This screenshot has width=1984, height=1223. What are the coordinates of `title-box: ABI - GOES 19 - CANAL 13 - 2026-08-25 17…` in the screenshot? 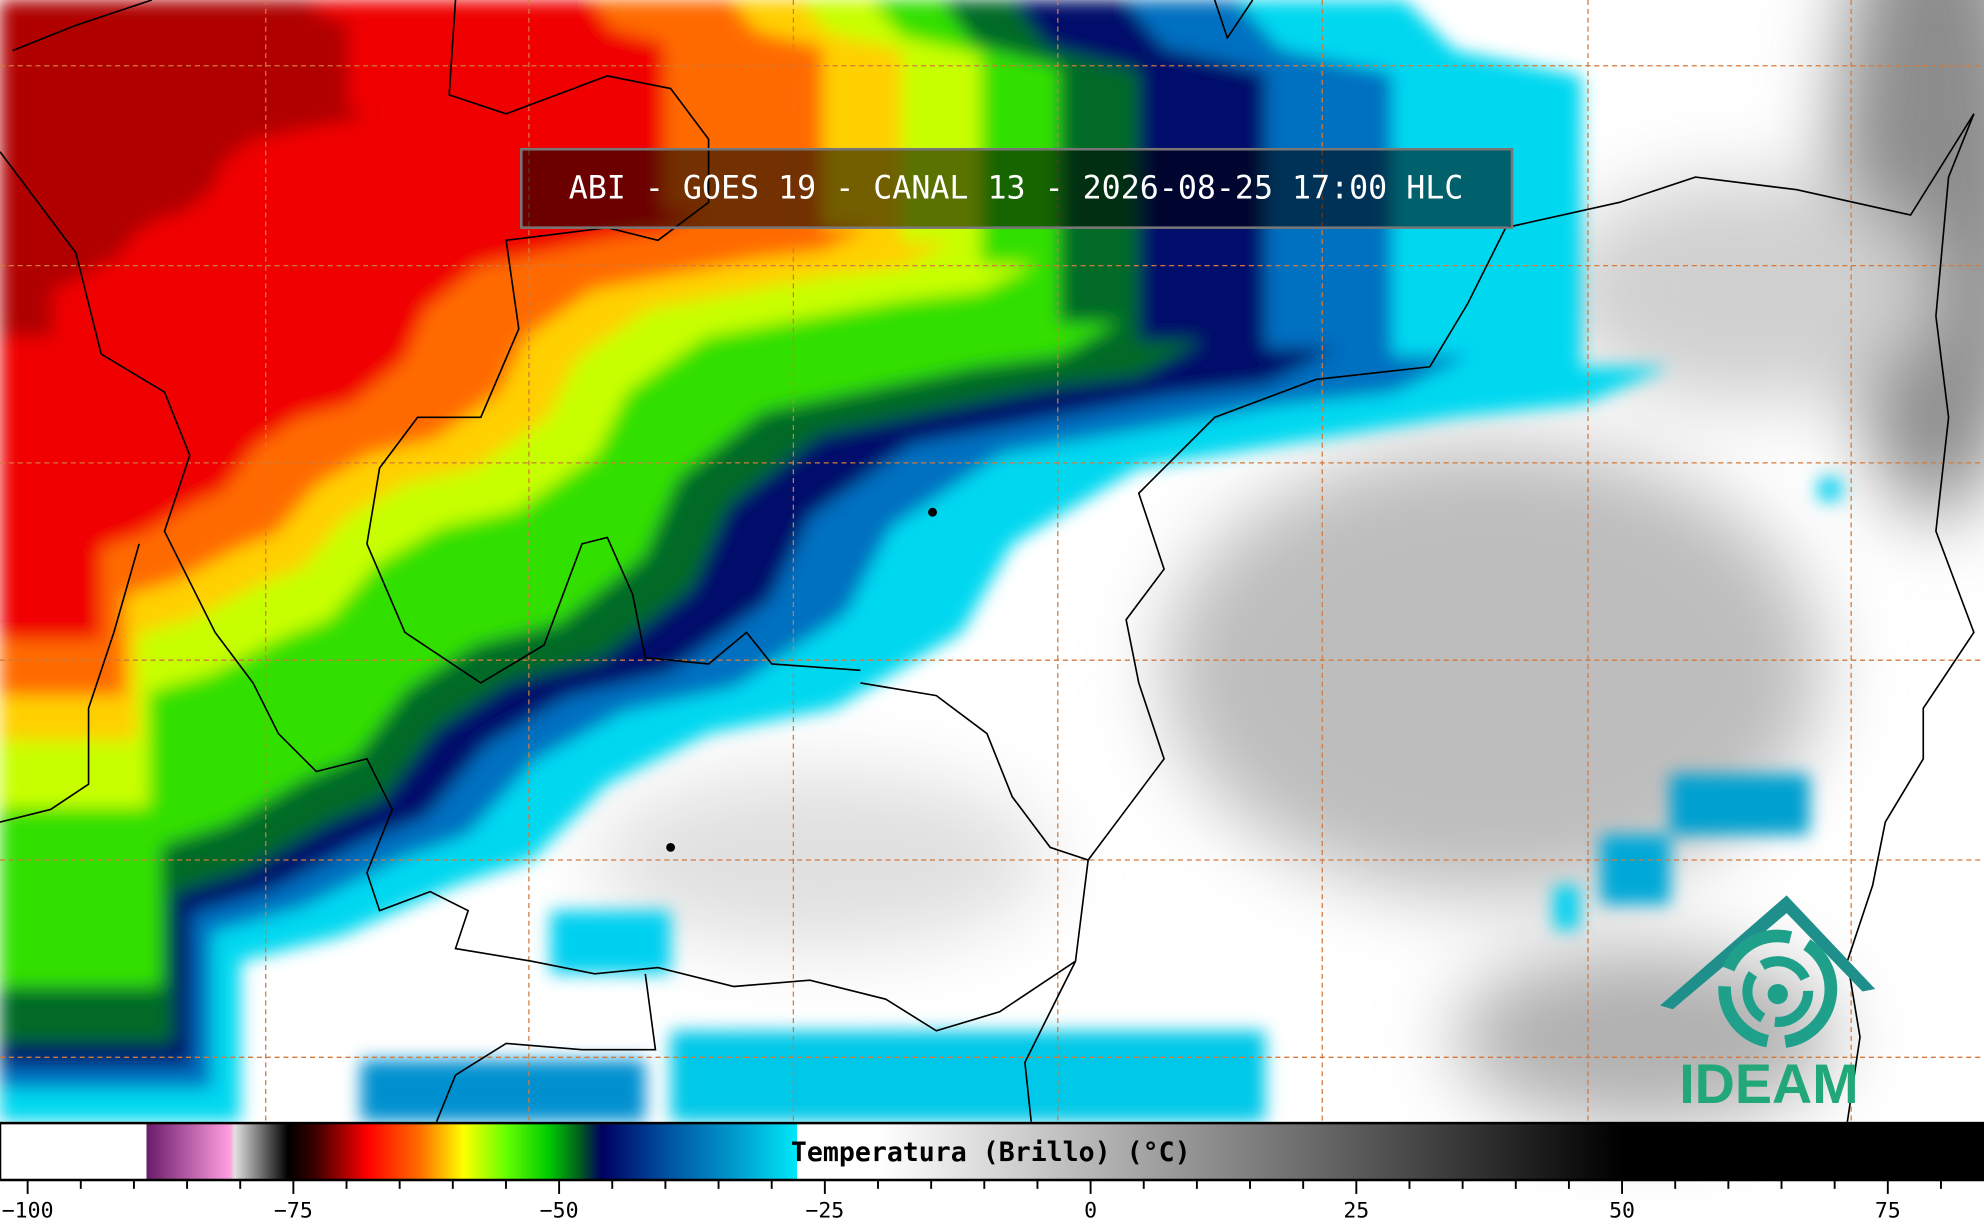 It's located at (1017, 188).